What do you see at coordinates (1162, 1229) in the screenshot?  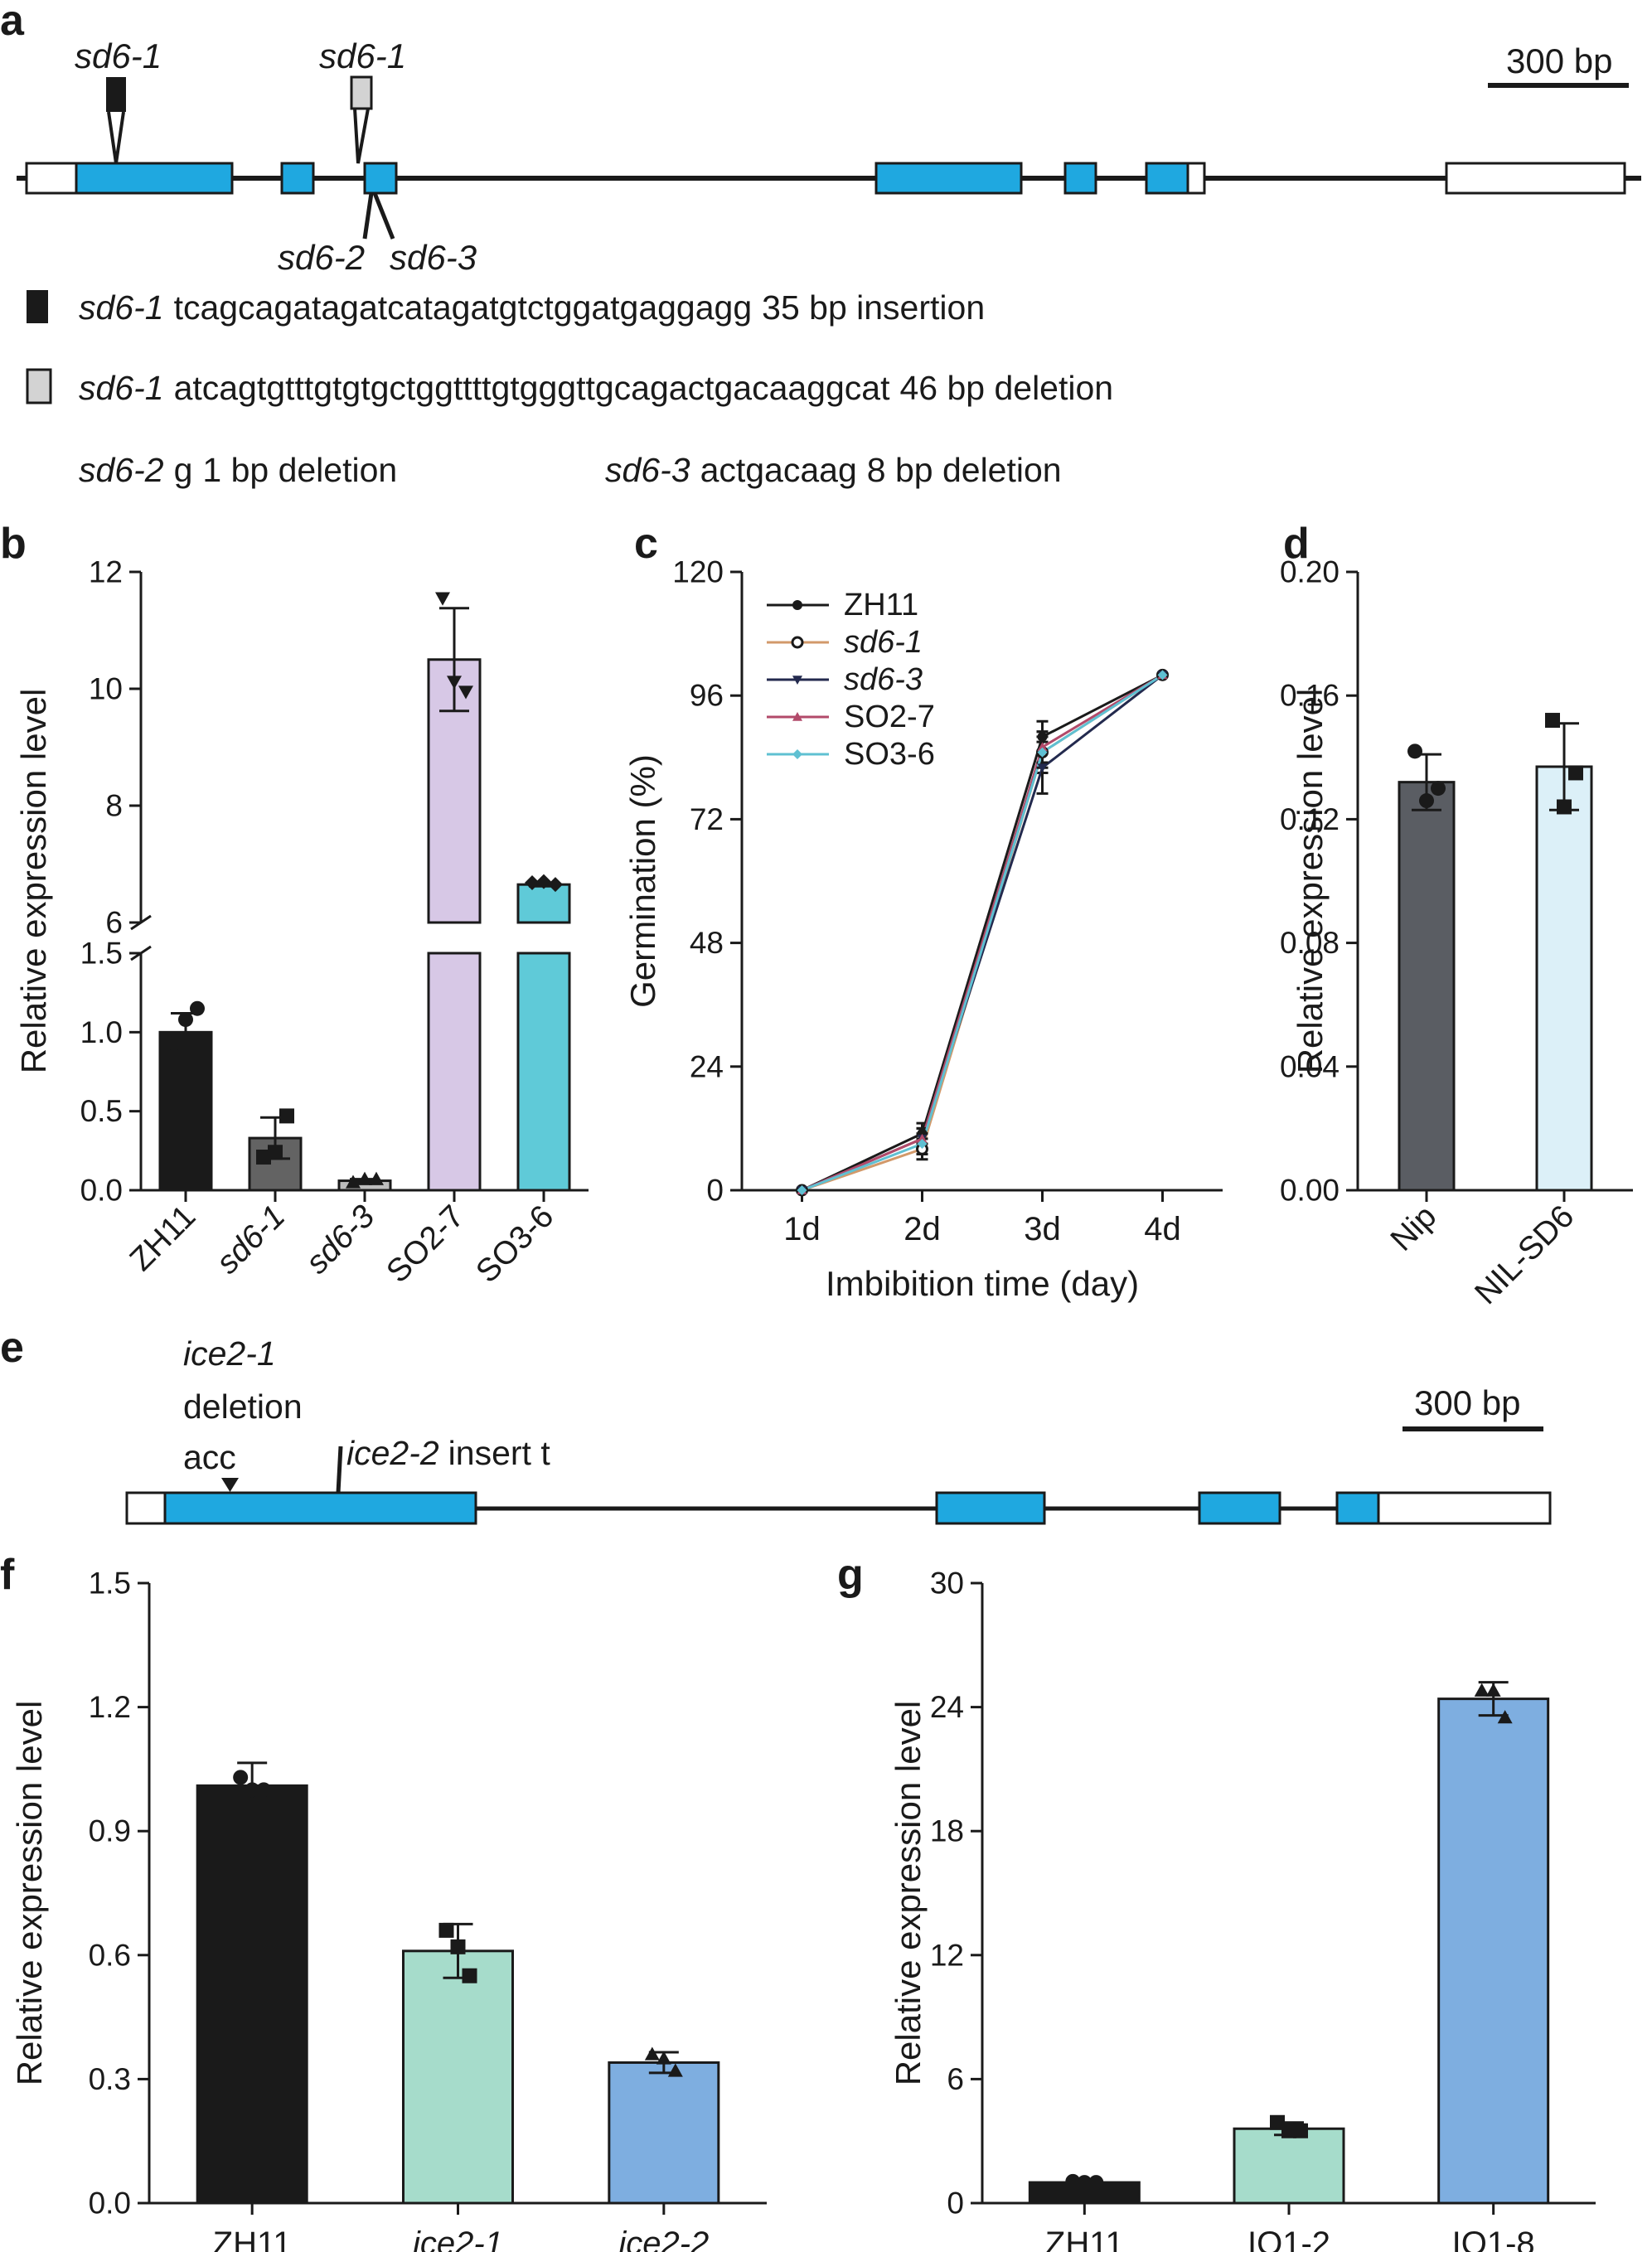 I see `x-tick-label: 4d` at bounding box center [1162, 1229].